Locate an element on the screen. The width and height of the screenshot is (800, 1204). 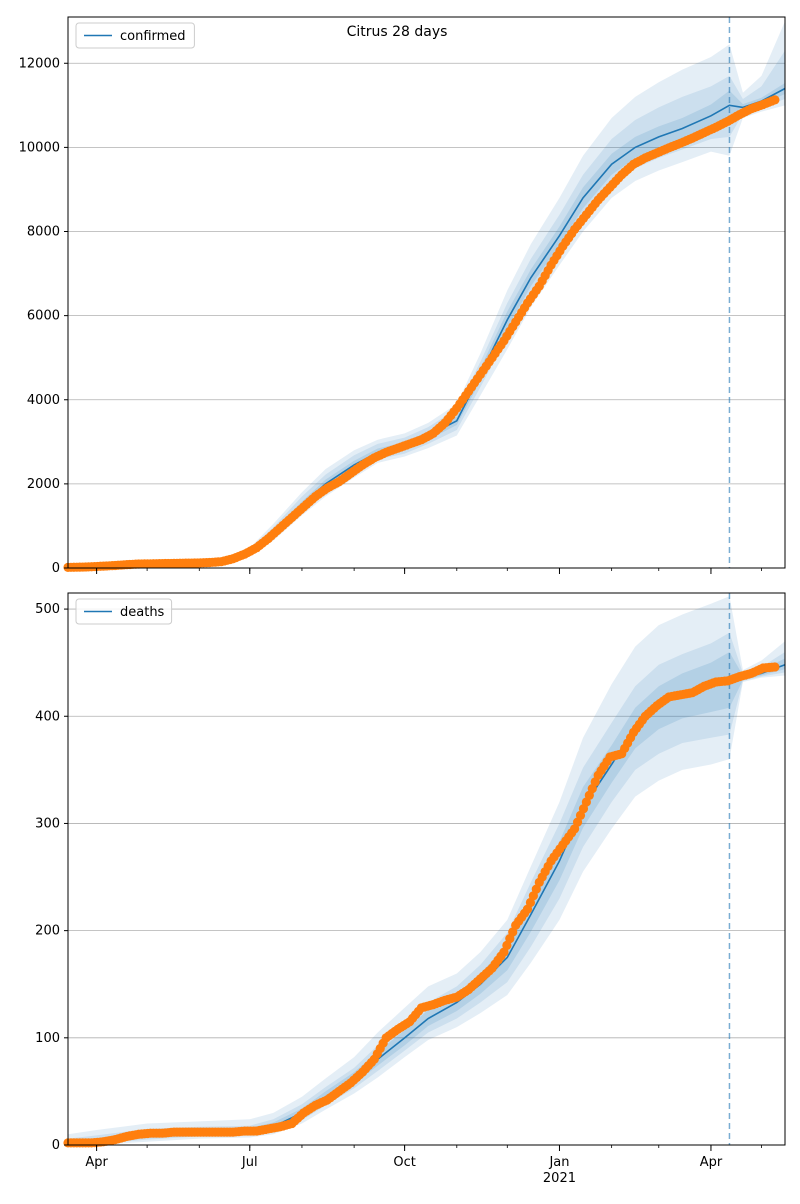
y-tick-label: 4000 is located at coordinates (43, 400).